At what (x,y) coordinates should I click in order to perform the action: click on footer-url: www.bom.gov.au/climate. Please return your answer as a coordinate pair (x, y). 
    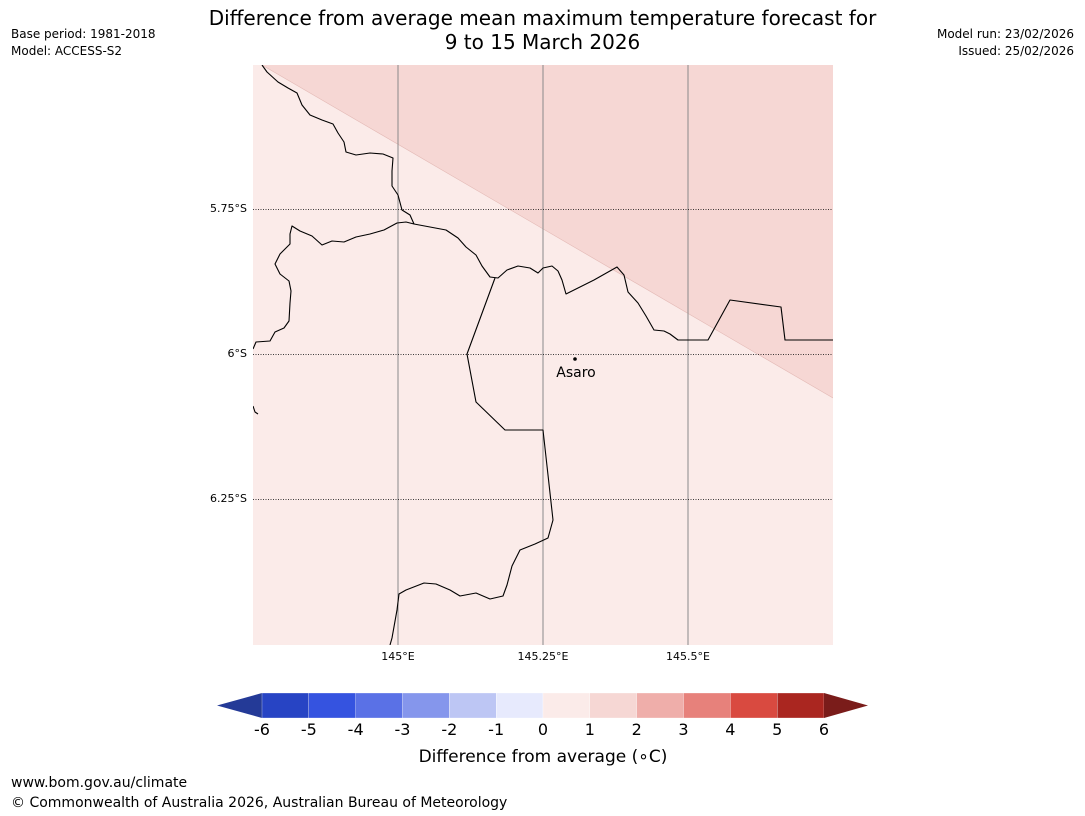
    Looking at the image, I should click on (99, 783).